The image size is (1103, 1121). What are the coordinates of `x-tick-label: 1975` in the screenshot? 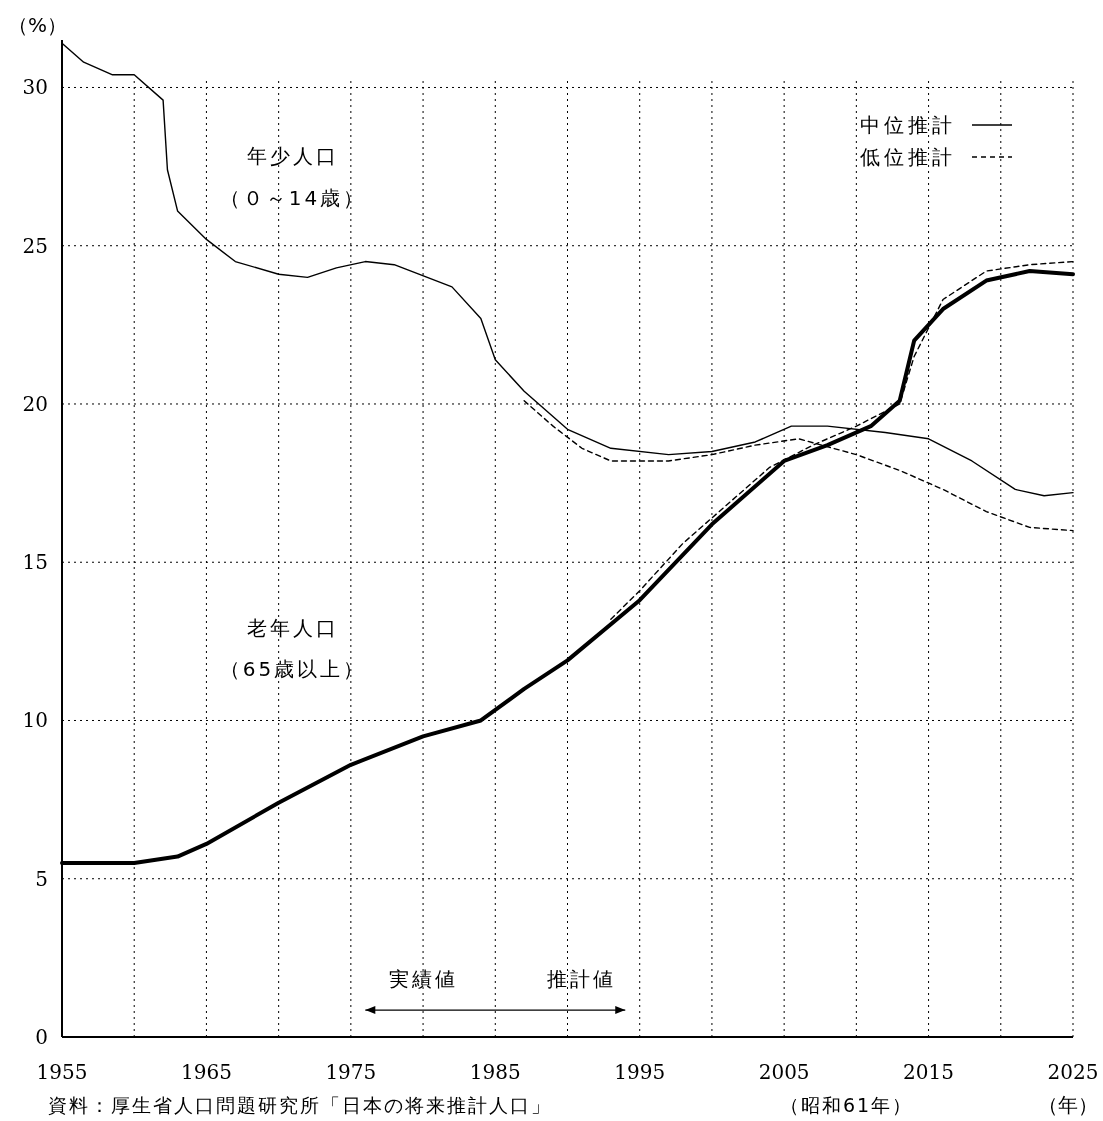 It's located at (351, 1072).